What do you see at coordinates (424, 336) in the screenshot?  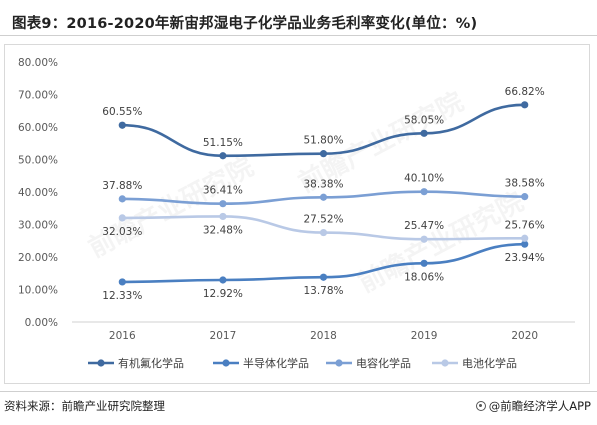 I see `x-tick-label: 2019` at bounding box center [424, 336].